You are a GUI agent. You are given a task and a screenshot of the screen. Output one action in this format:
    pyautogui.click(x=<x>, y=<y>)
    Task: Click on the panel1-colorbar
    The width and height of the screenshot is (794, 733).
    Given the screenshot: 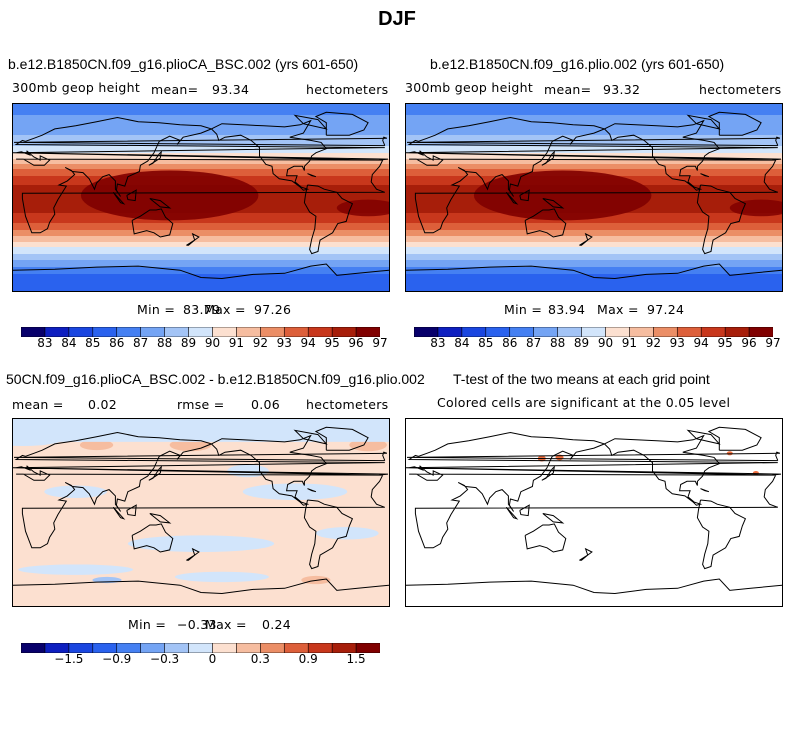 What is the action you would take?
    pyautogui.click(x=200, y=331)
    